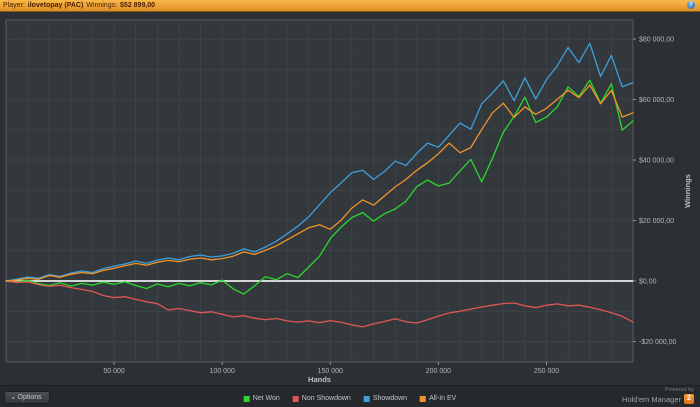 This screenshot has width=700, height=407. What do you see at coordinates (657, 342) in the screenshot?
I see `y-tick-label: -$20 000,00` at bounding box center [657, 342].